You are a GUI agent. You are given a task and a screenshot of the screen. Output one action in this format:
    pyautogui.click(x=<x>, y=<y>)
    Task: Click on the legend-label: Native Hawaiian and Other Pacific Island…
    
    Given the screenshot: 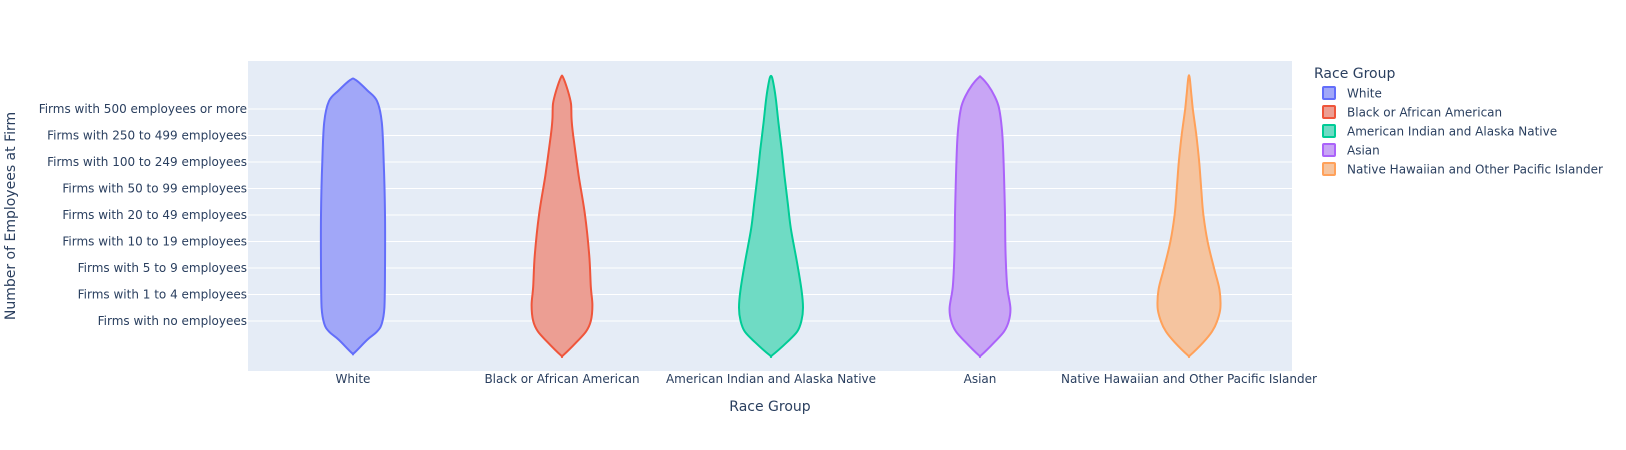 What is the action you would take?
    pyautogui.click(x=1475, y=170)
    